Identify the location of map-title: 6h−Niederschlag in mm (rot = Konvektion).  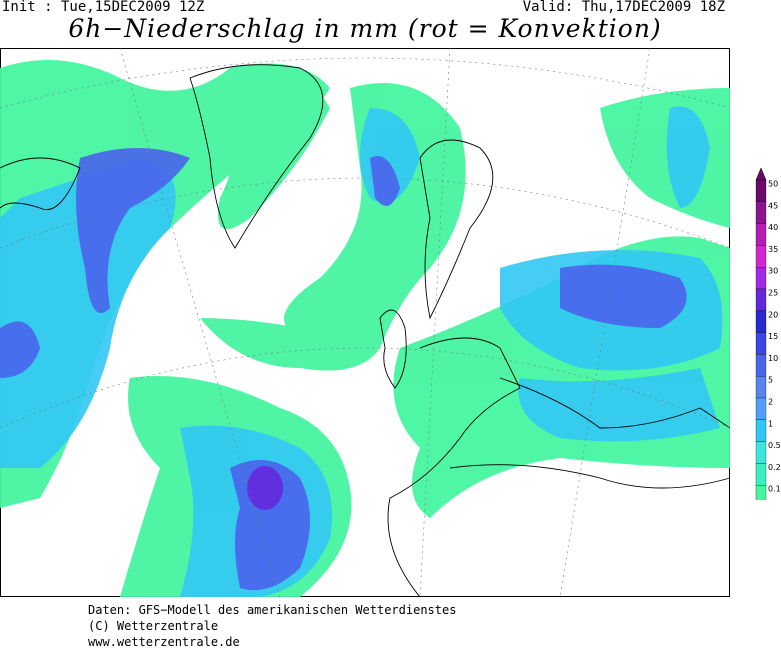
(365, 28).